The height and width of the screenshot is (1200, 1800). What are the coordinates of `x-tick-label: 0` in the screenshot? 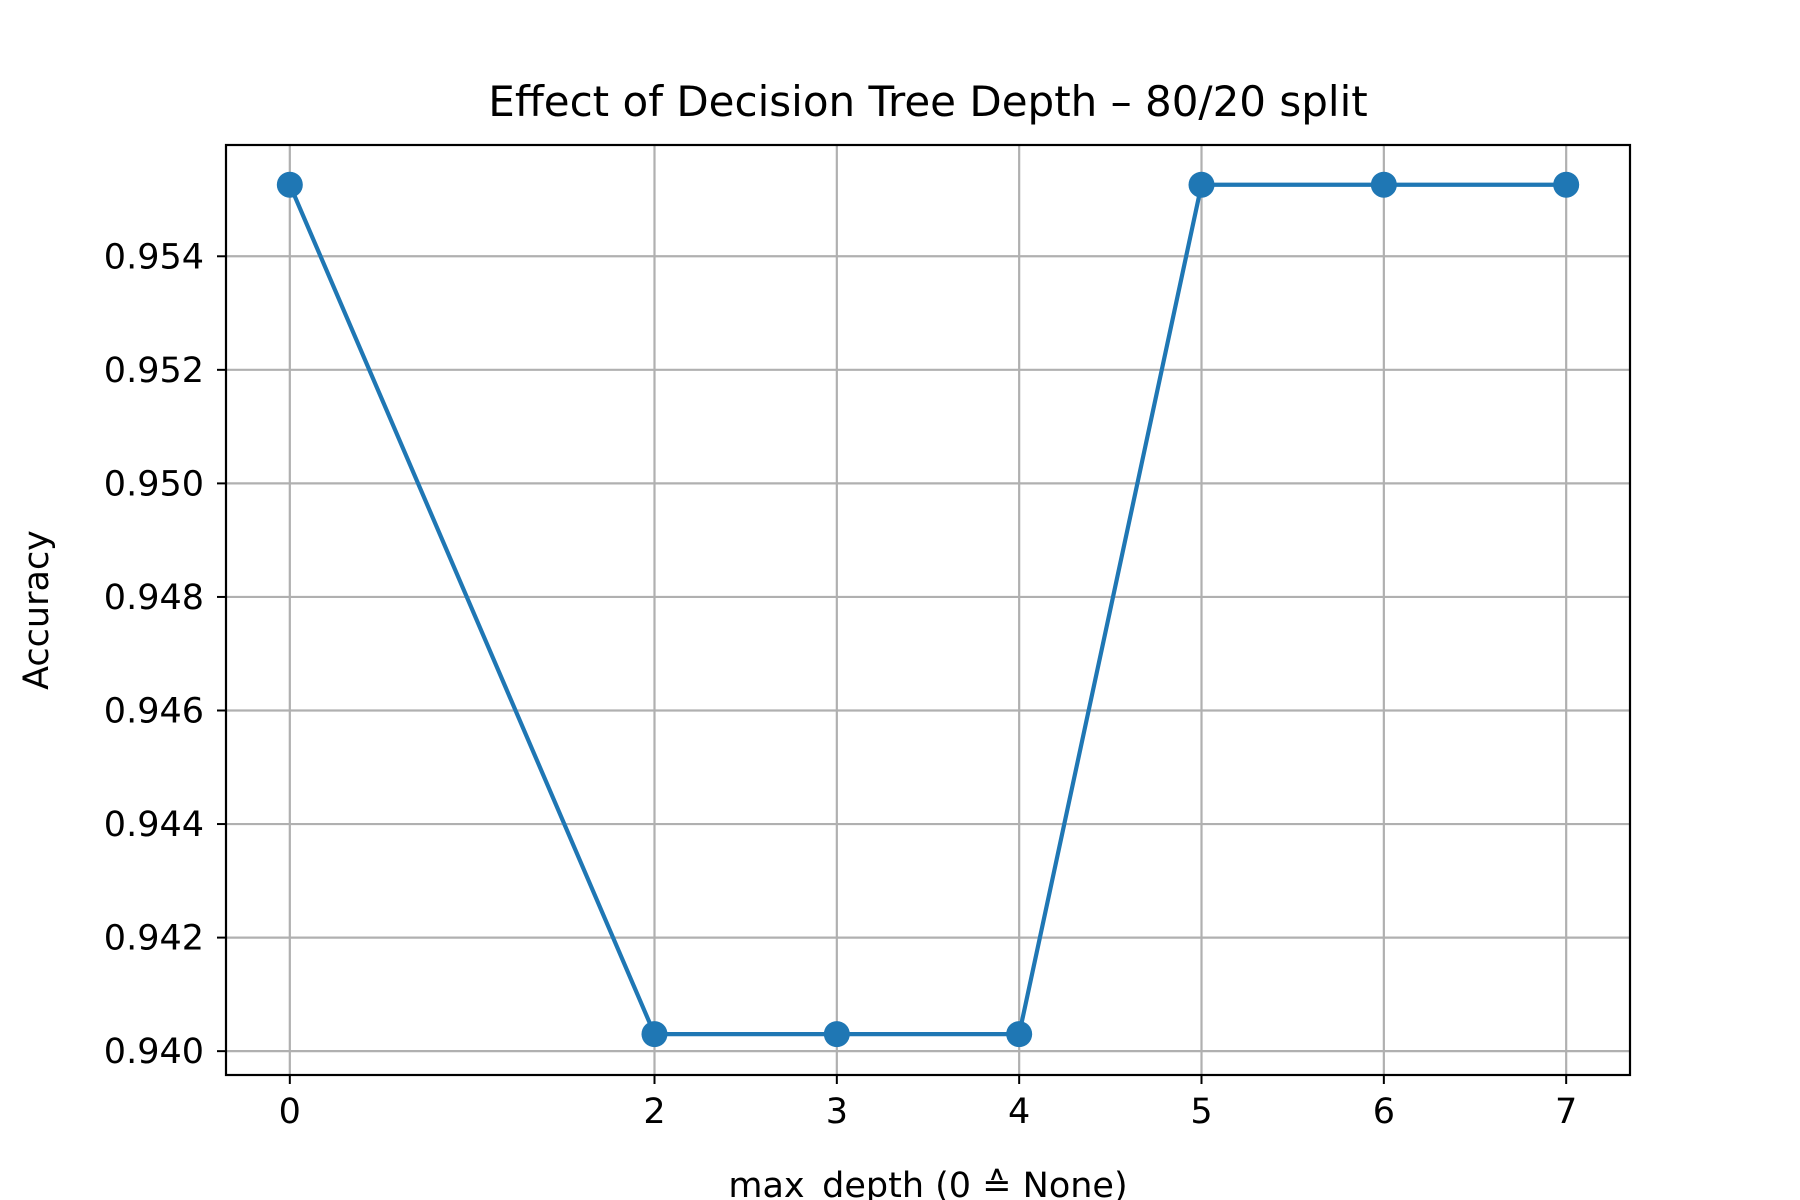 It's located at (290, 1112).